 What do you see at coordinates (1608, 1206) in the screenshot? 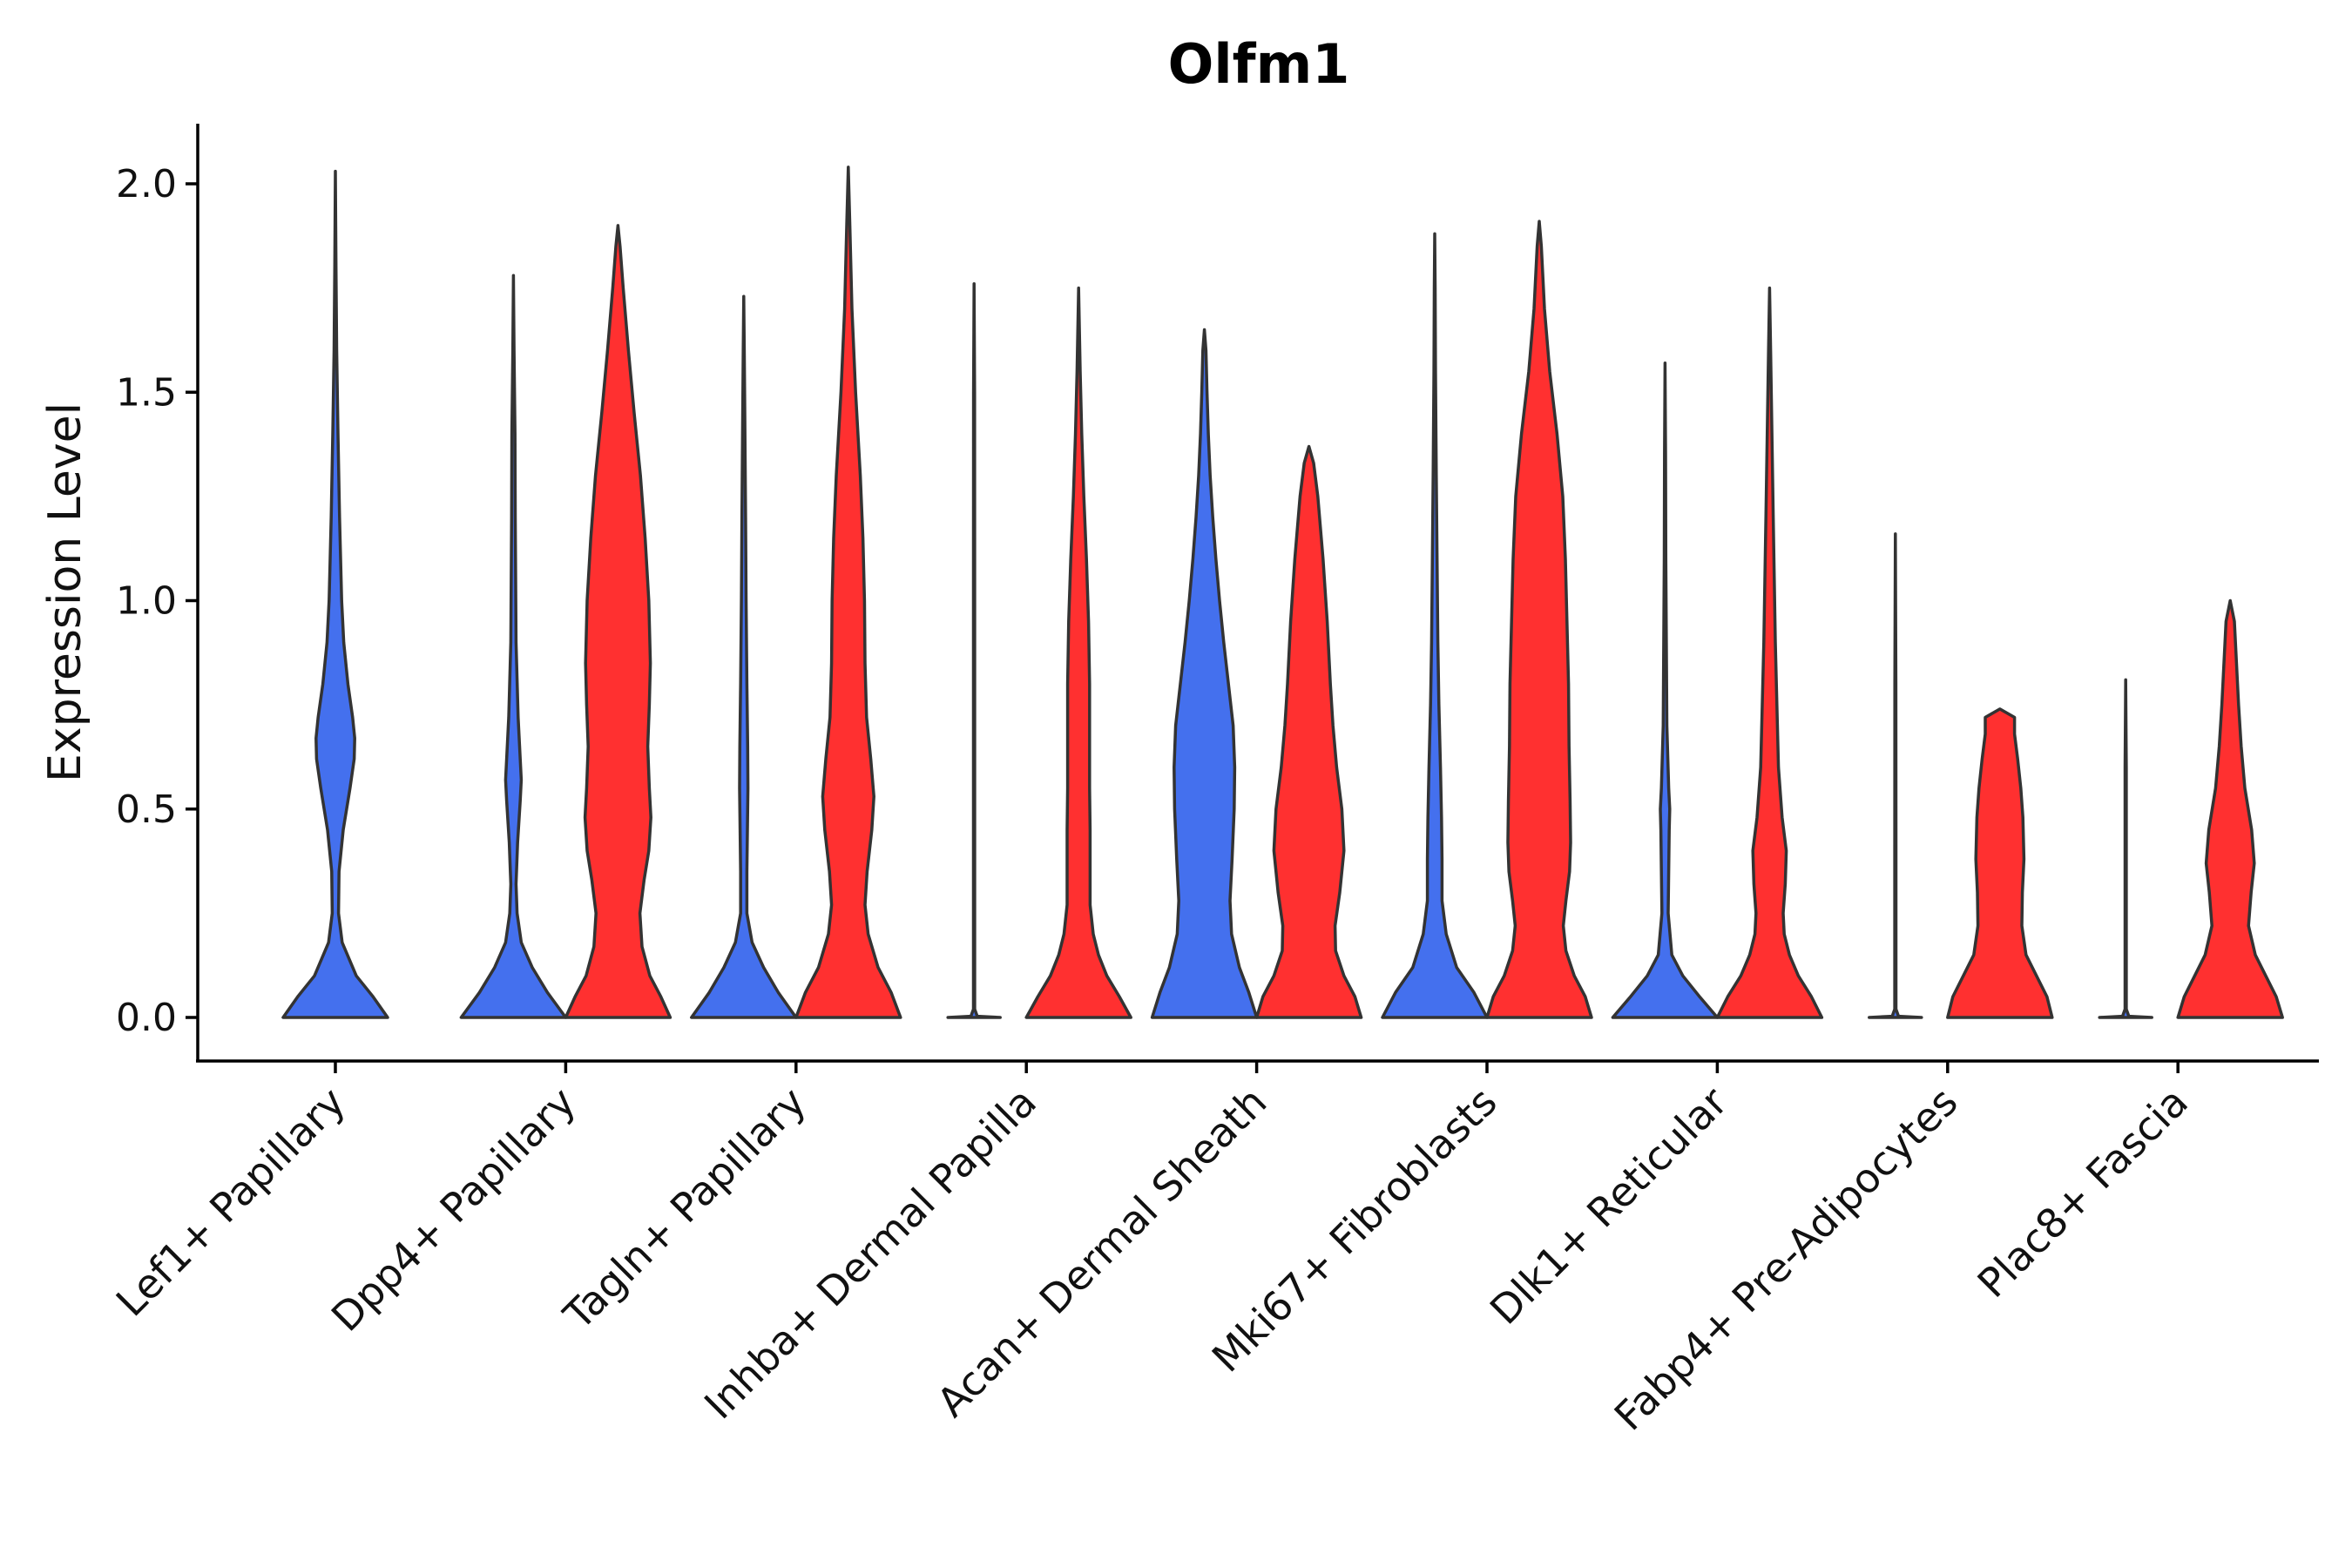
I see `x-tick-label: Dlk1+ Reticular` at bounding box center [1608, 1206].